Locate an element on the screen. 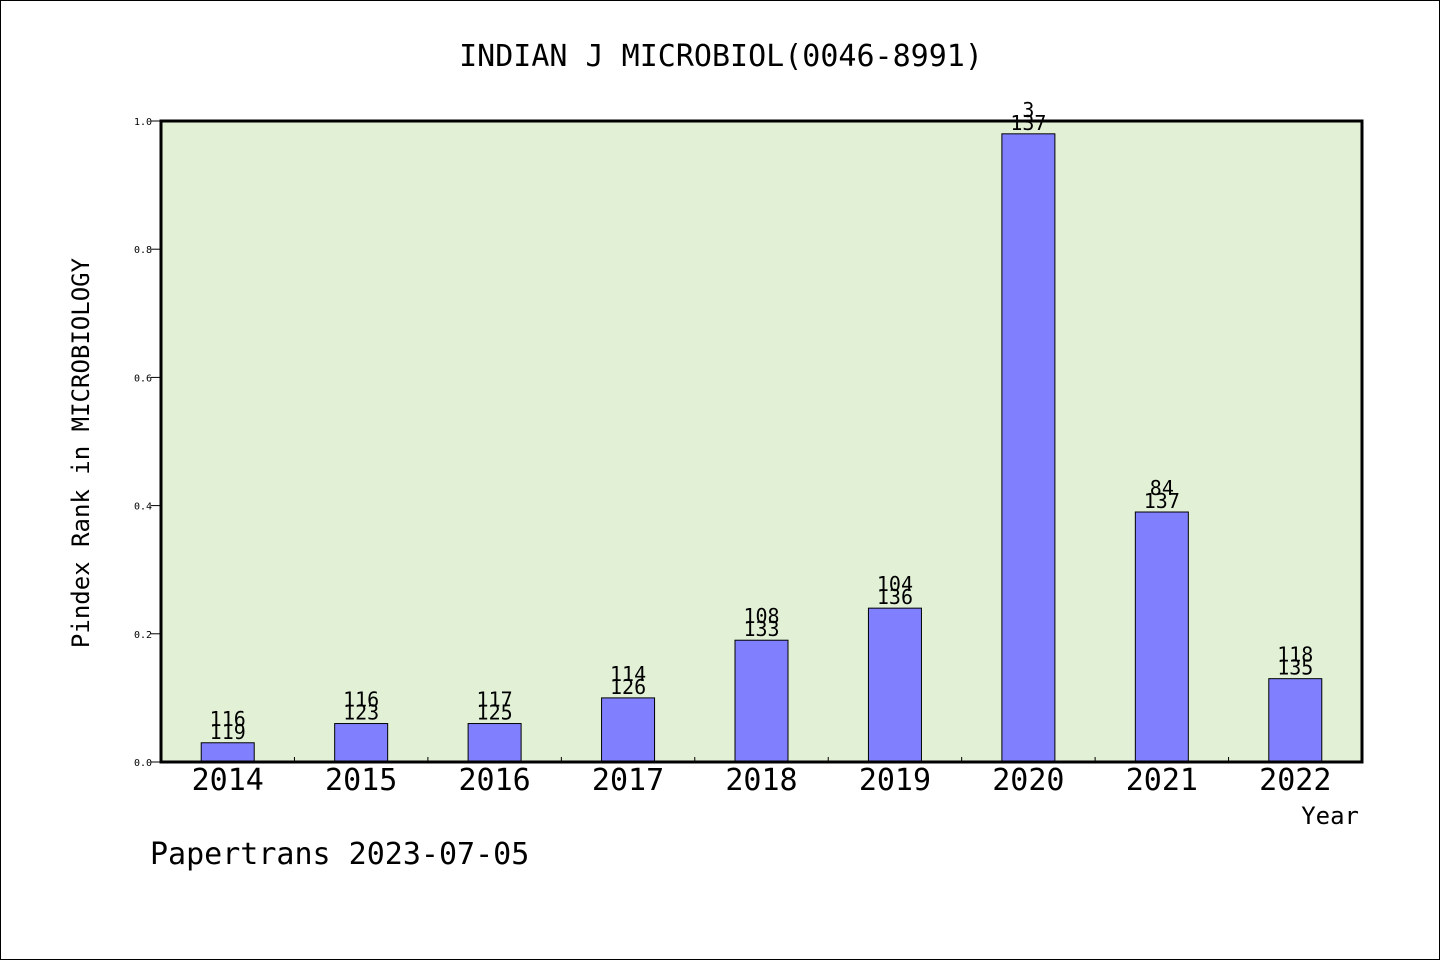 The image size is (1440, 961). y-tick-label: 1.0 is located at coordinates (143, 122).